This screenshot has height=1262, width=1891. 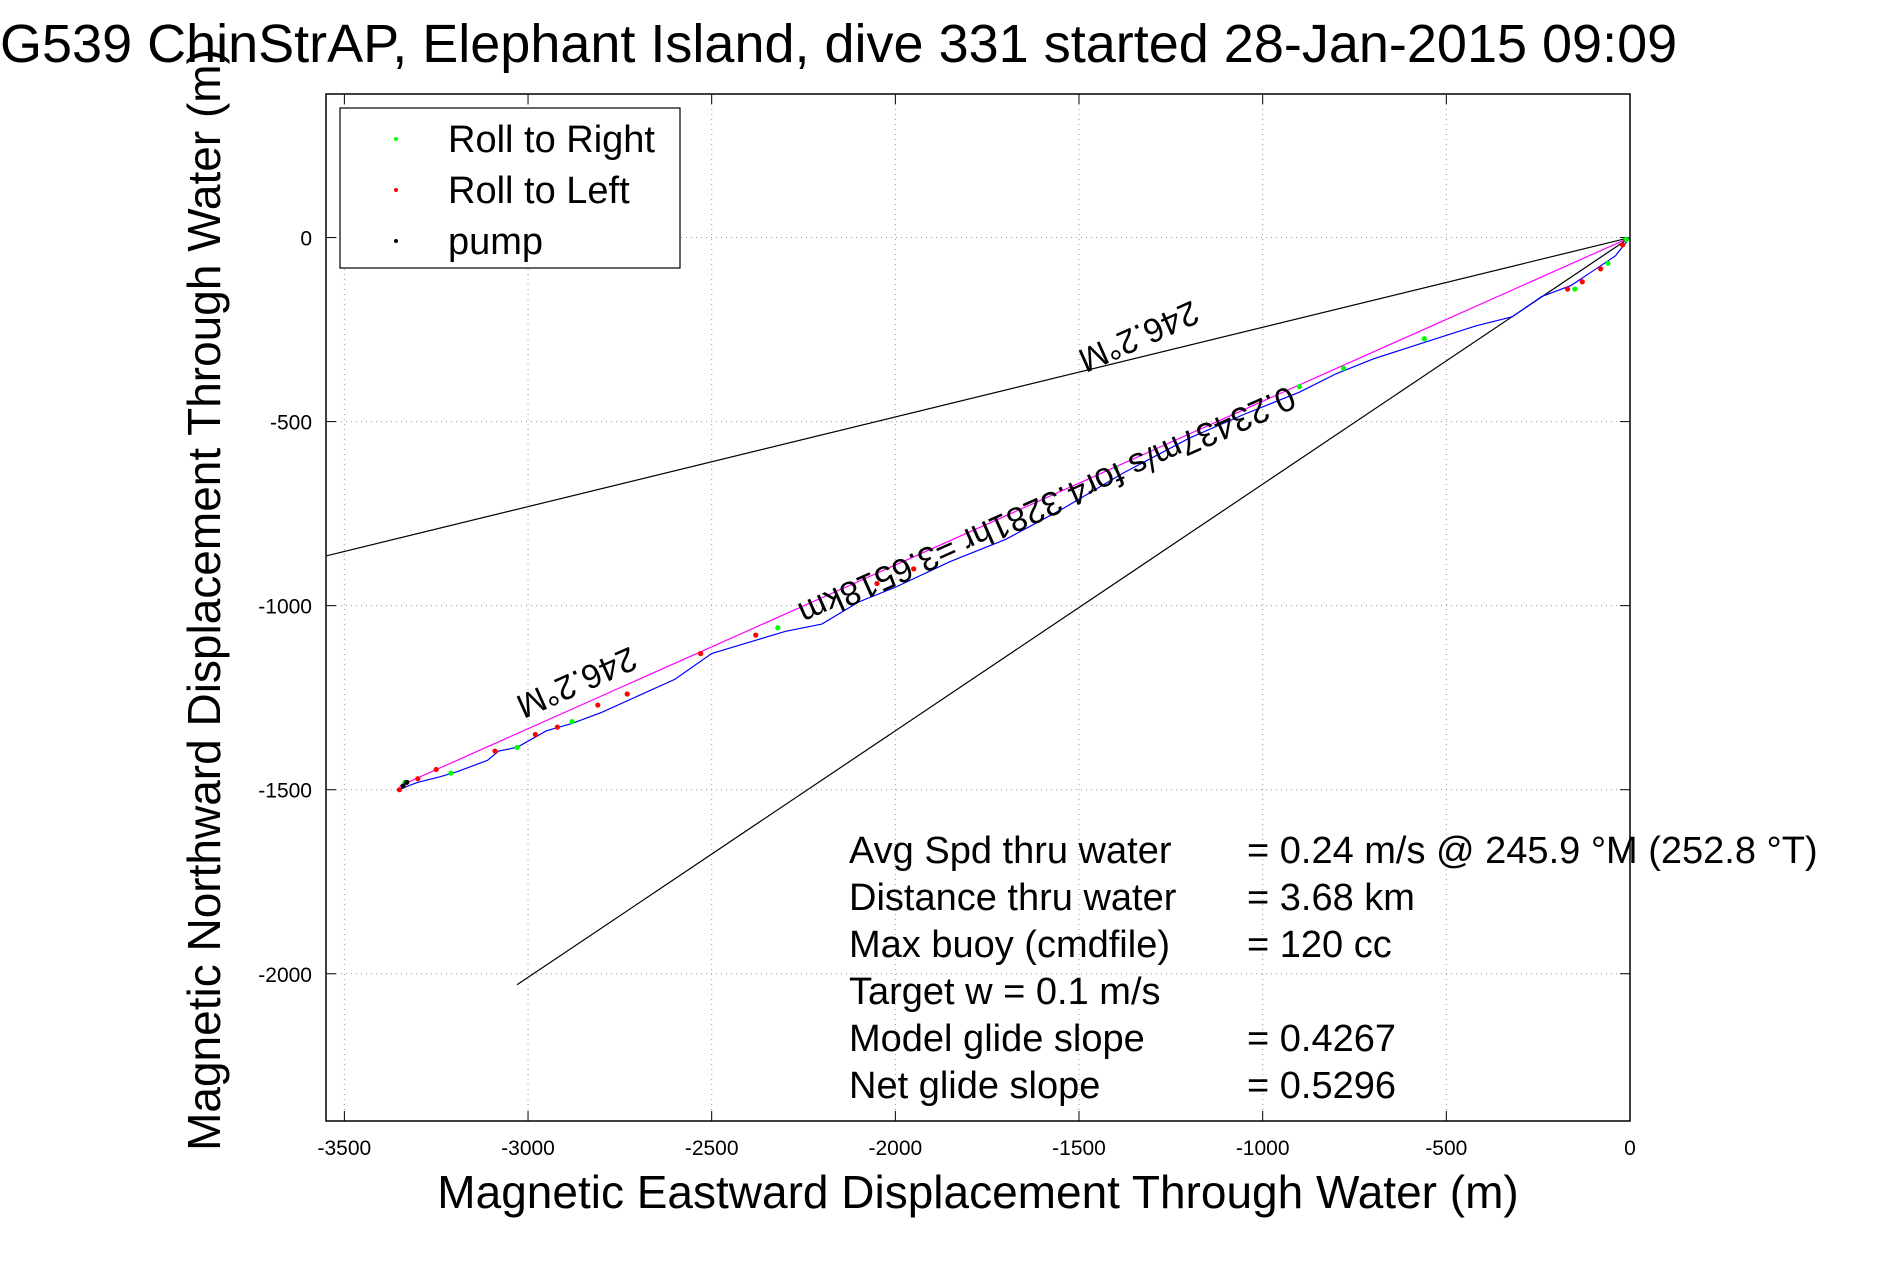 What do you see at coordinates (291, 423) in the screenshot?
I see `y-tick-label: -500` at bounding box center [291, 423].